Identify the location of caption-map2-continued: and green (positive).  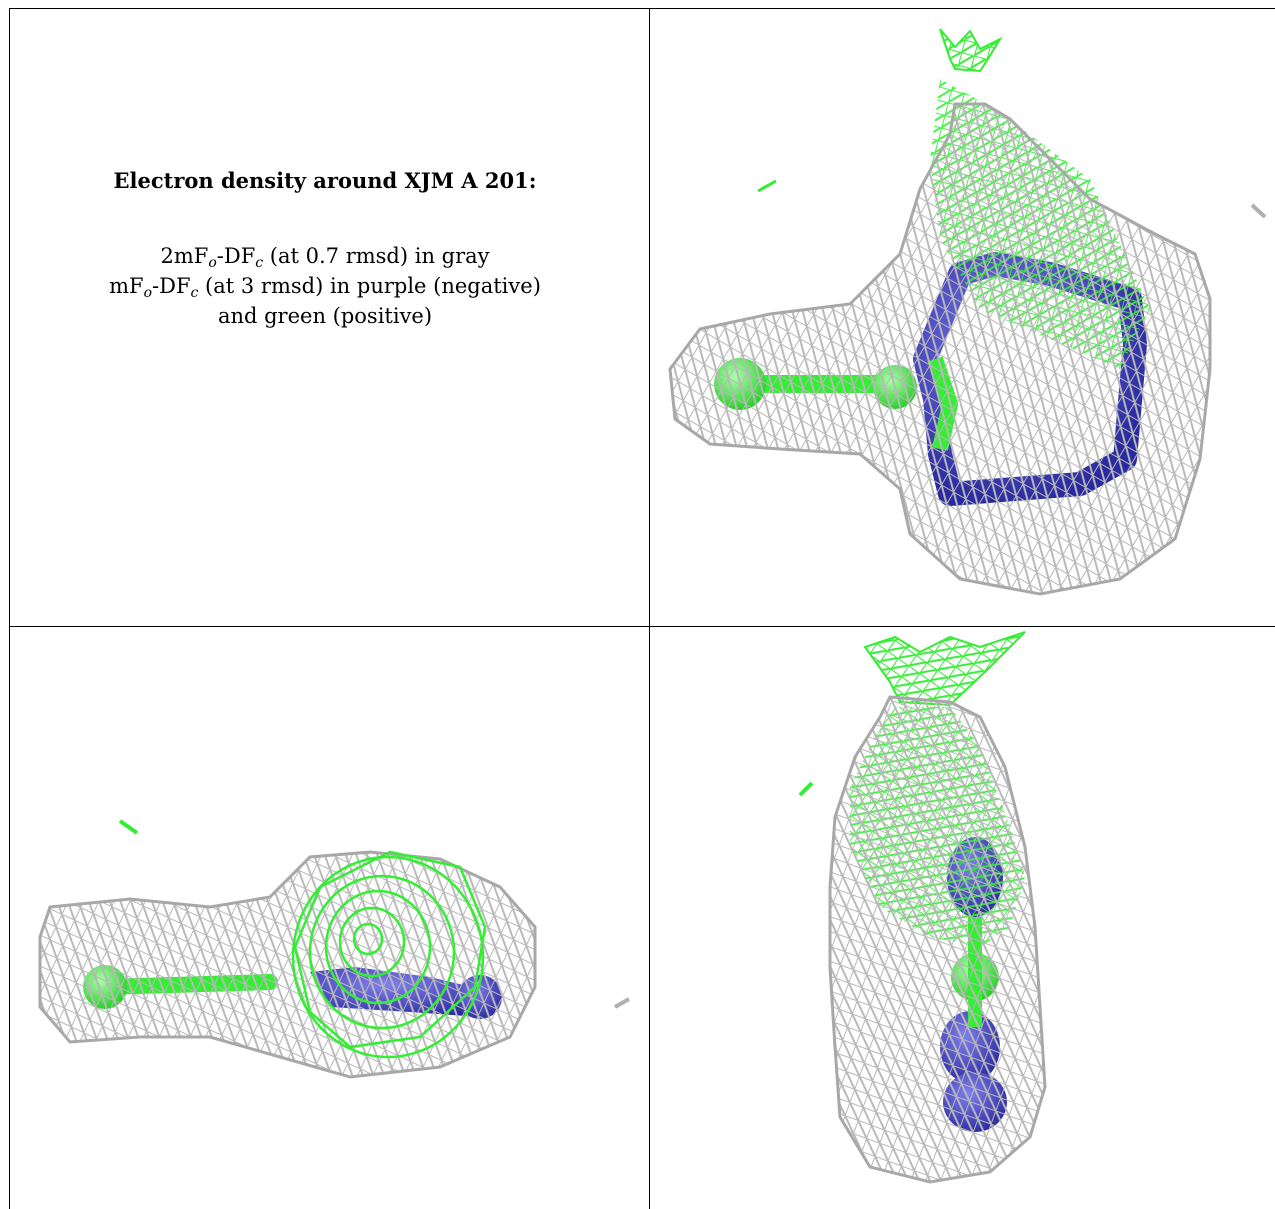
(325, 316).